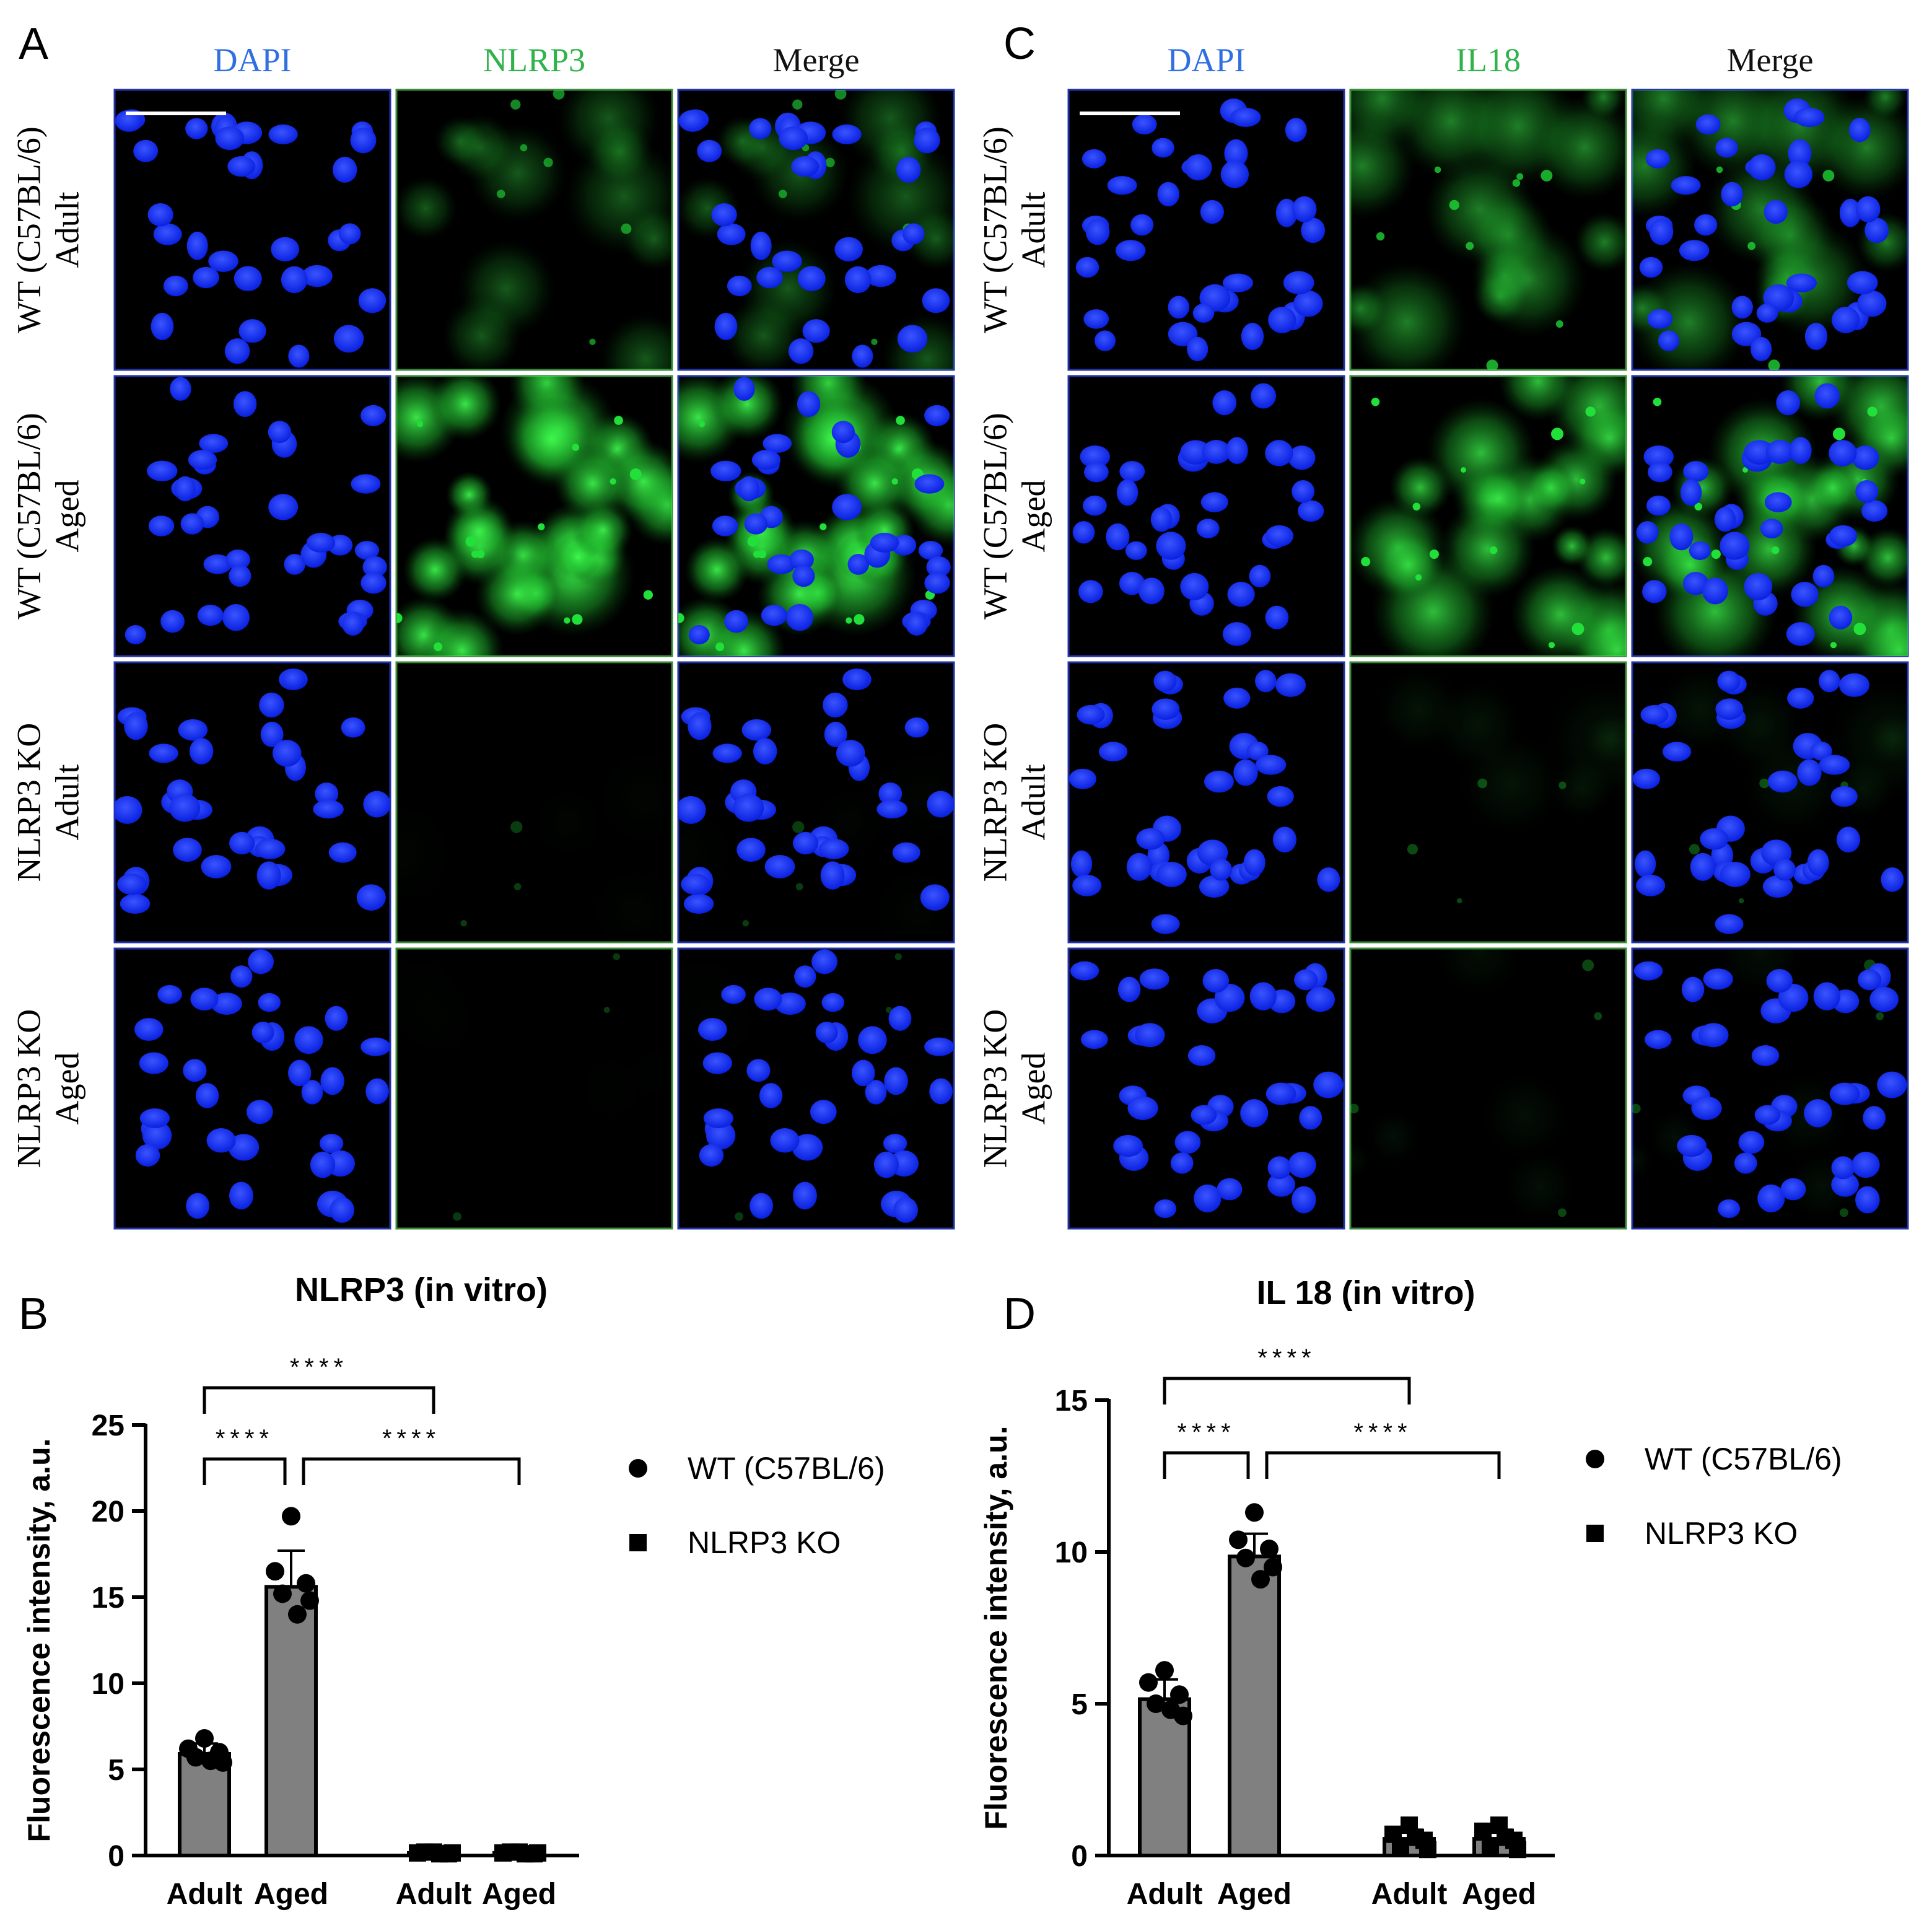 This screenshot has width=1932, height=1928. What do you see at coordinates (786, 1468) in the screenshot?
I see `chart-b-legend-label-0: WT (C57BL/6)` at bounding box center [786, 1468].